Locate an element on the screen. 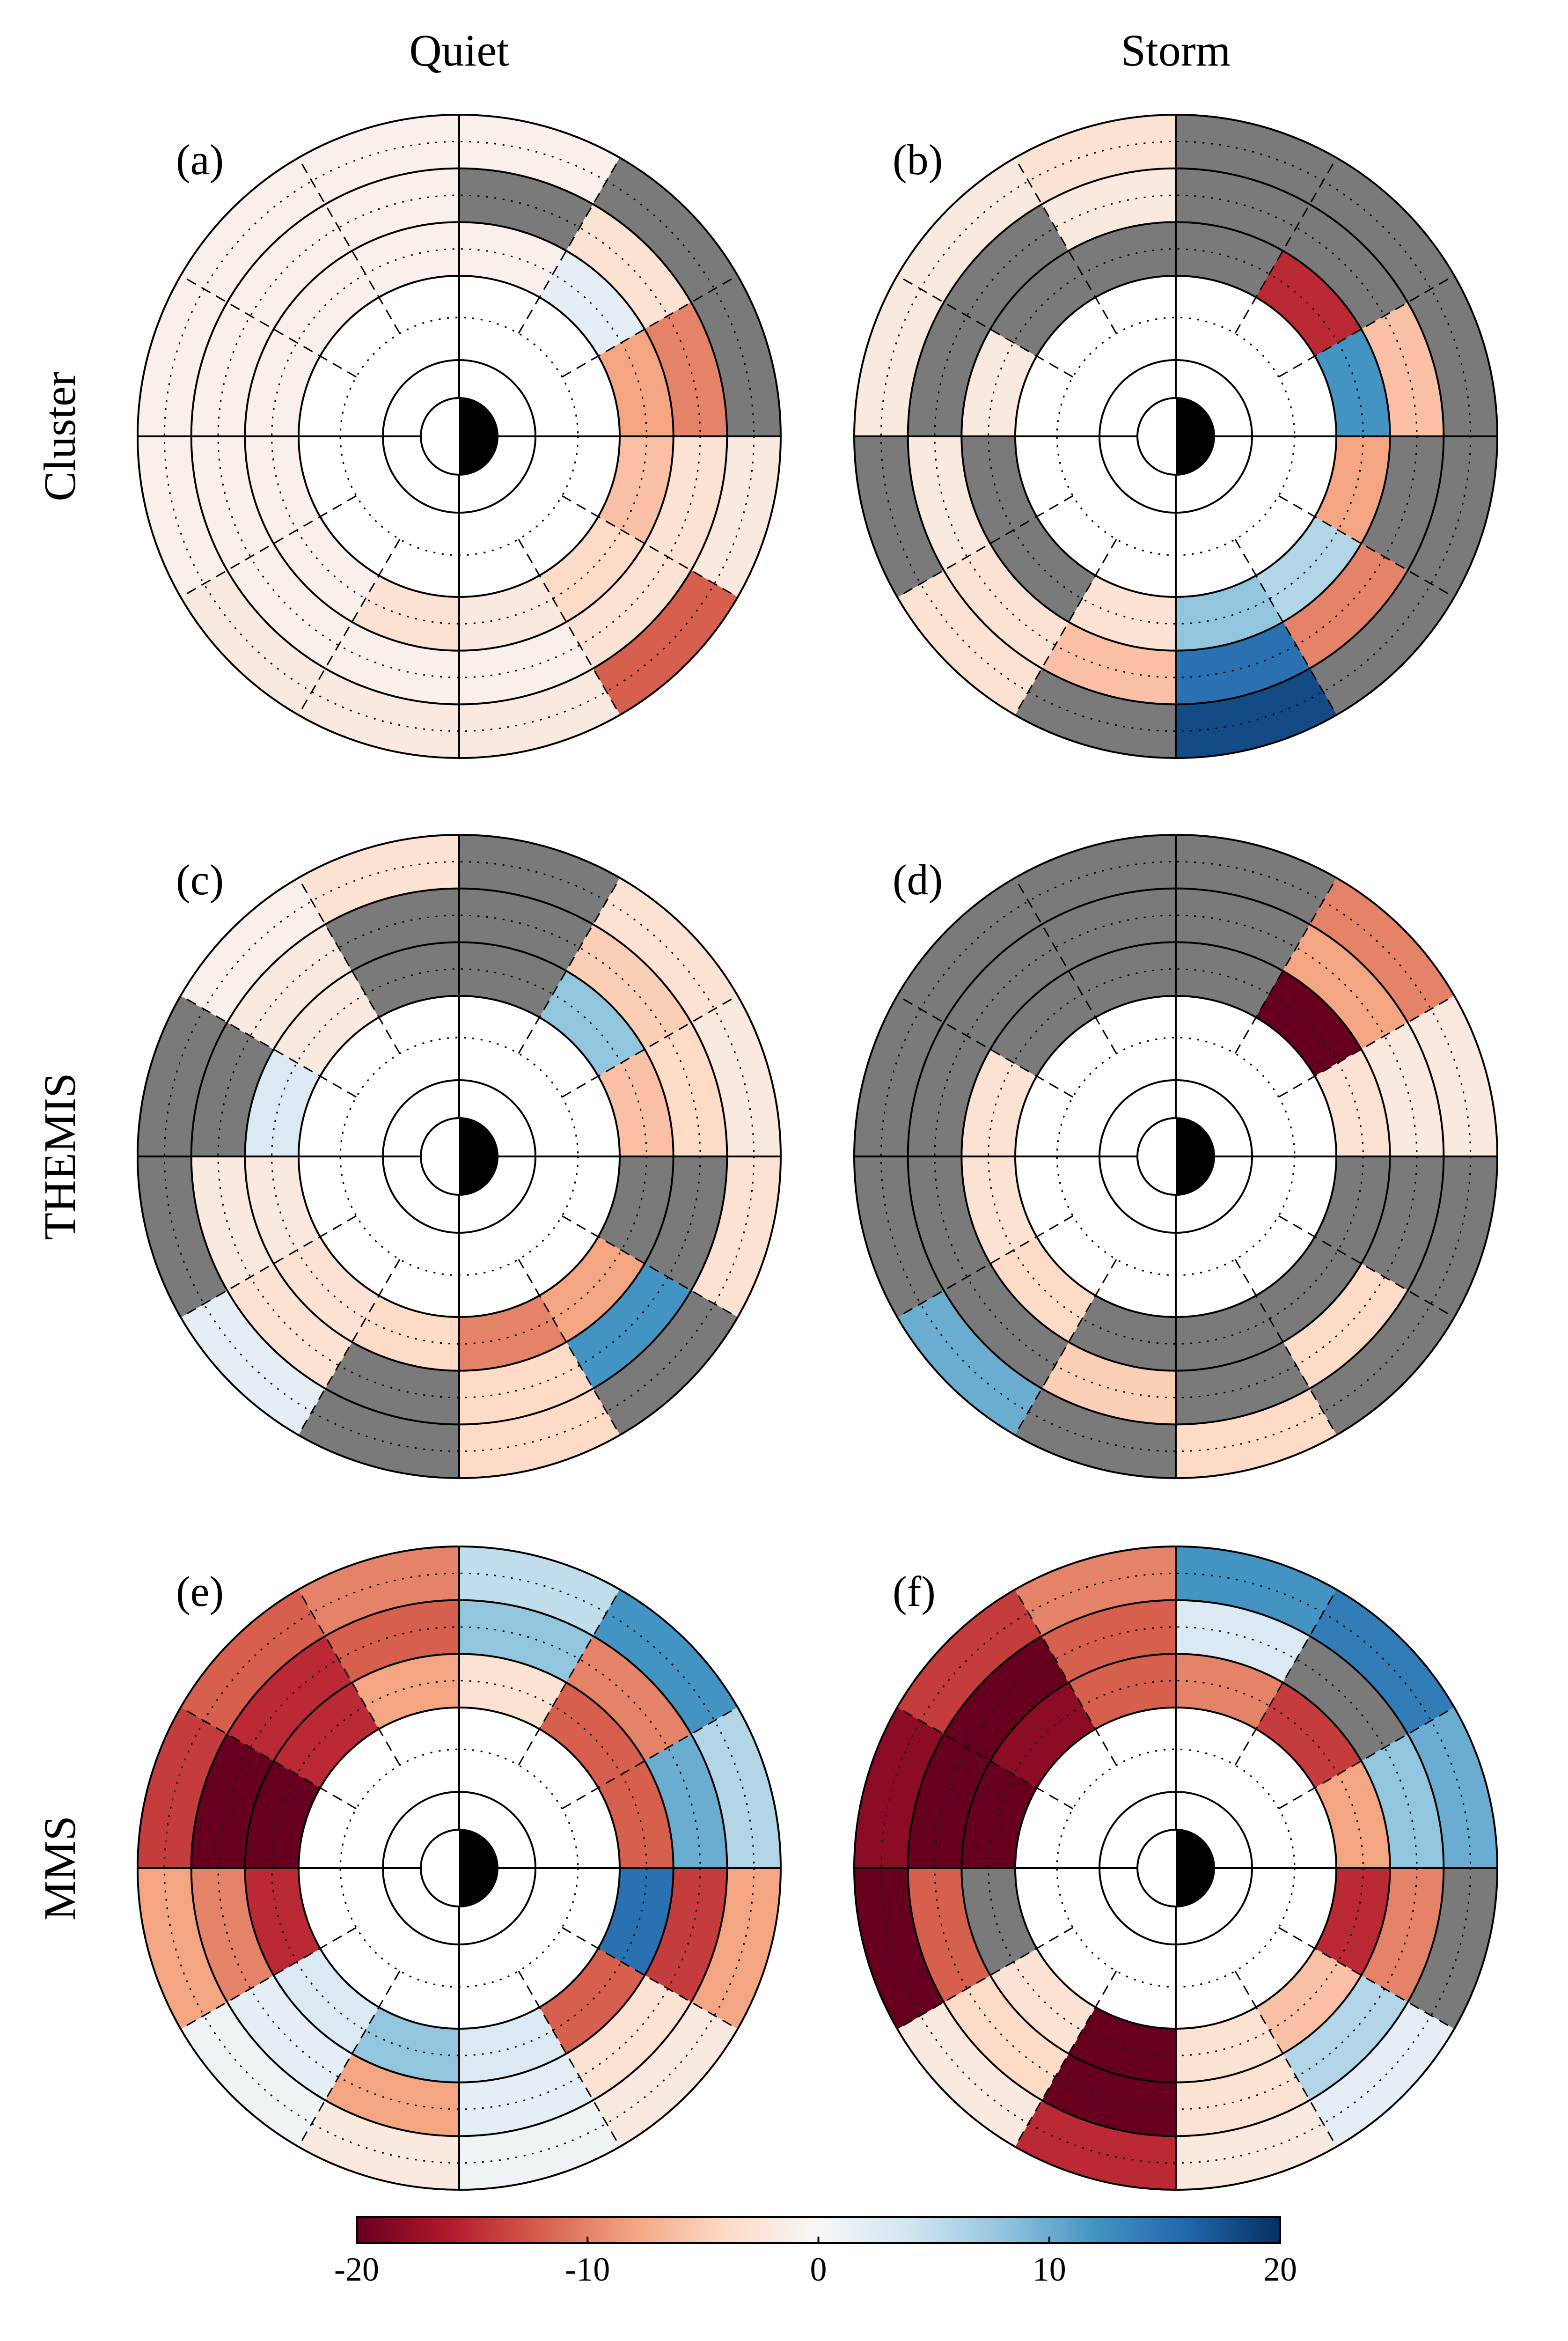 Image resolution: width=1568 pixels, height=2341 pixels. row-label: MMS is located at coordinates (60, 1868).